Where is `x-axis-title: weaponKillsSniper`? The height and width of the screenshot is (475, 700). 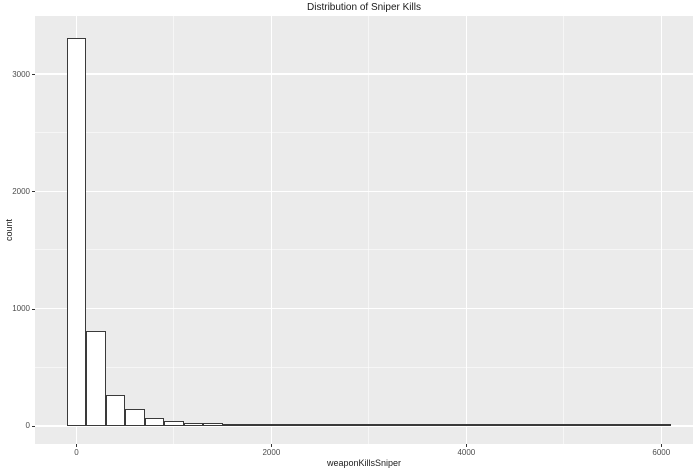
x-axis-title: weaponKillsSniper is located at coordinates (364, 463).